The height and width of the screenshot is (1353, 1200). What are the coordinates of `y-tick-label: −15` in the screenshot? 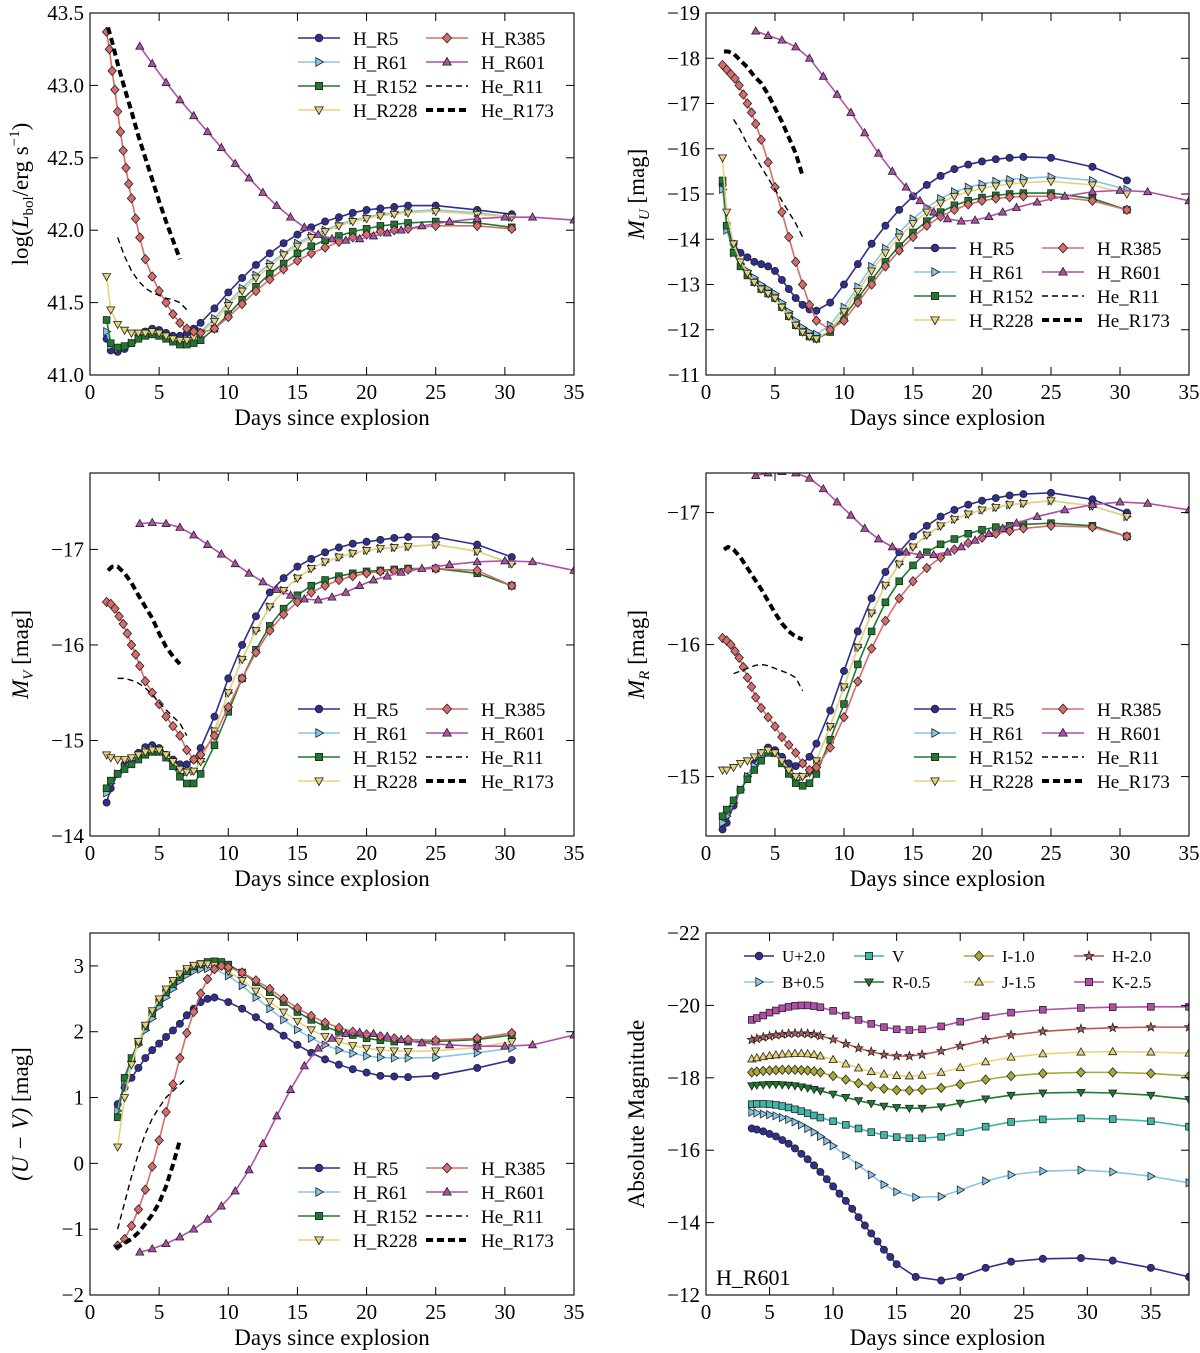 It's located at (683, 777).